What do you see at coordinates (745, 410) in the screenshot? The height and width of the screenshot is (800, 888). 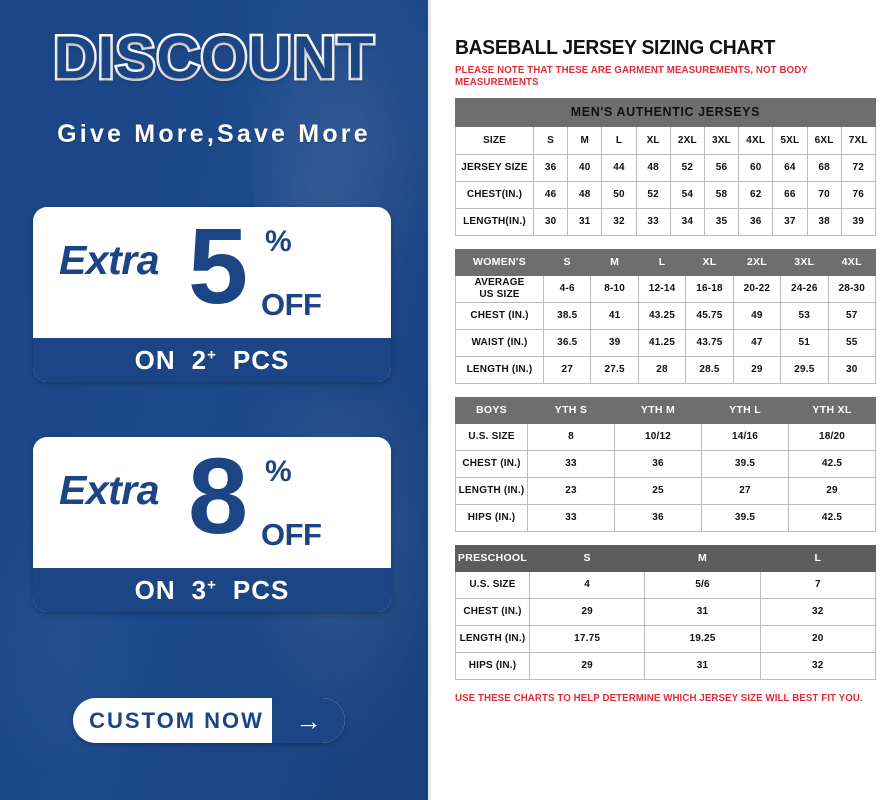 I see `column-header: YTH L` at bounding box center [745, 410].